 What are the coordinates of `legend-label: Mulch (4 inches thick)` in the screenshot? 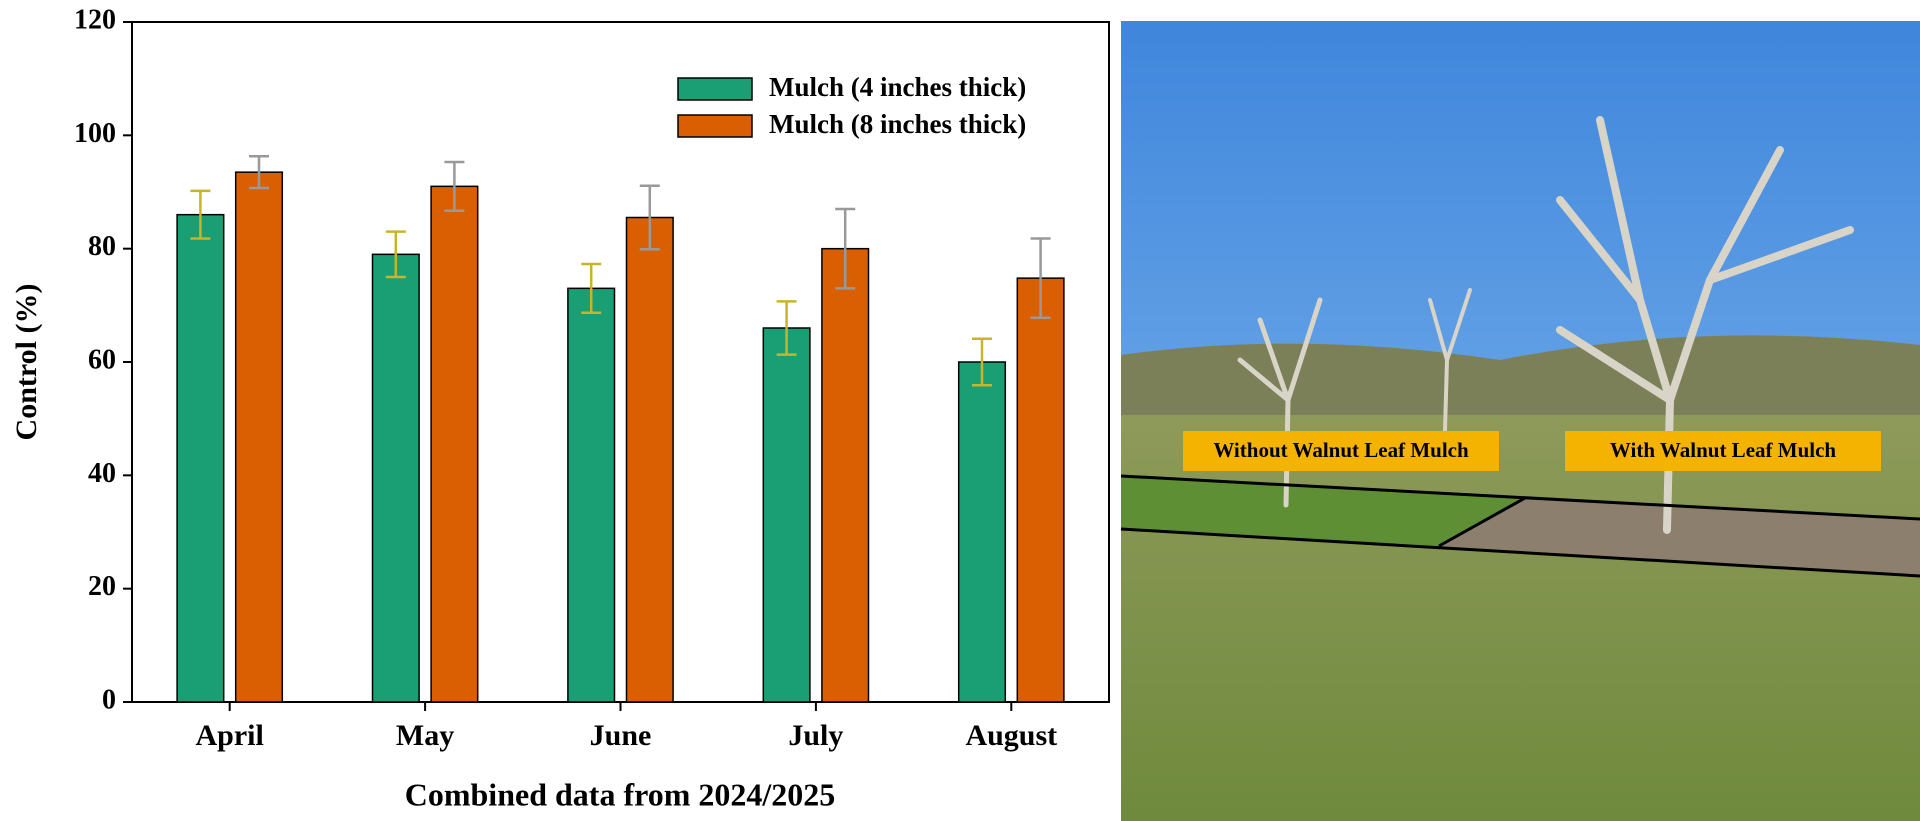 It's located at (897, 87).